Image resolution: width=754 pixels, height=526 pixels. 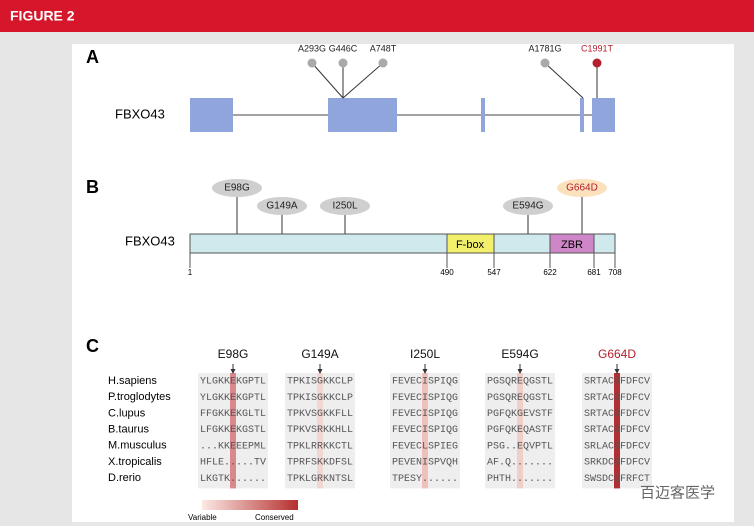 I want to click on sequence: SRKDCGFDFCV, so click(x=617, y=463).